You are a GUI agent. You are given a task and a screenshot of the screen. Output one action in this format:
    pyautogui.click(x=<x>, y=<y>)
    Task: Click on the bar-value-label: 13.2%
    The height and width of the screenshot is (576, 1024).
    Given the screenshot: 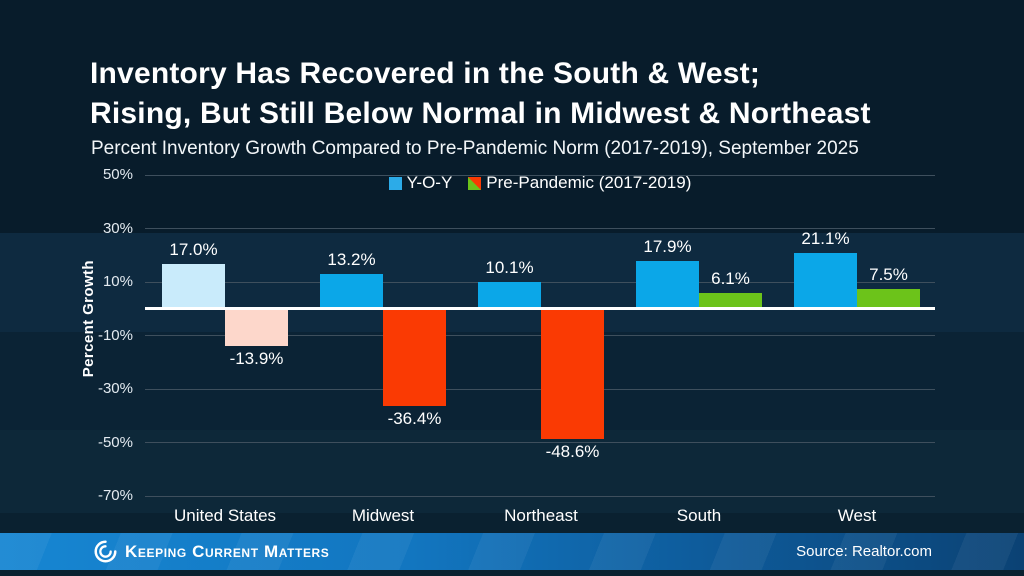 What is the action you would take?
    pyautogui.click(x=351, y=259)
    